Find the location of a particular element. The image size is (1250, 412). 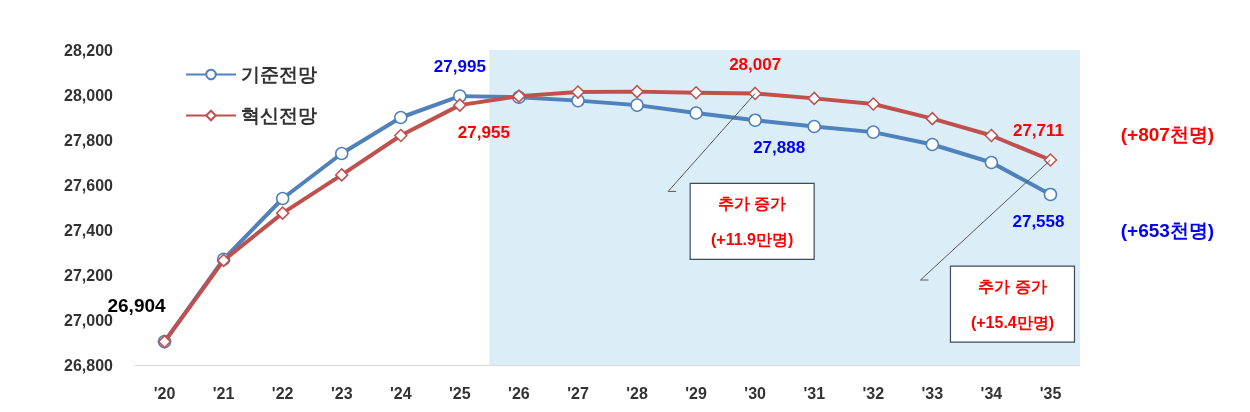

legend-label: 혁신전망 is located at coordinates (279, 115).